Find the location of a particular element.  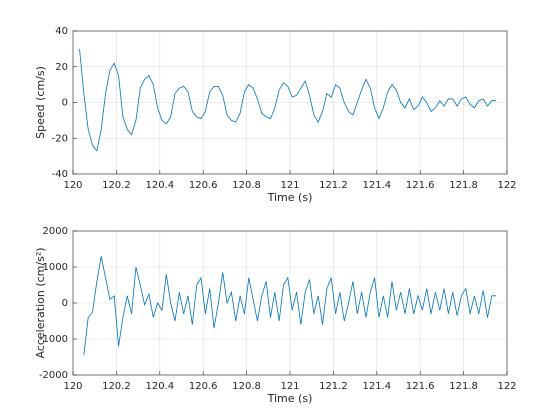

y-tick-label: 2000 is located at coordinates (55, 231).